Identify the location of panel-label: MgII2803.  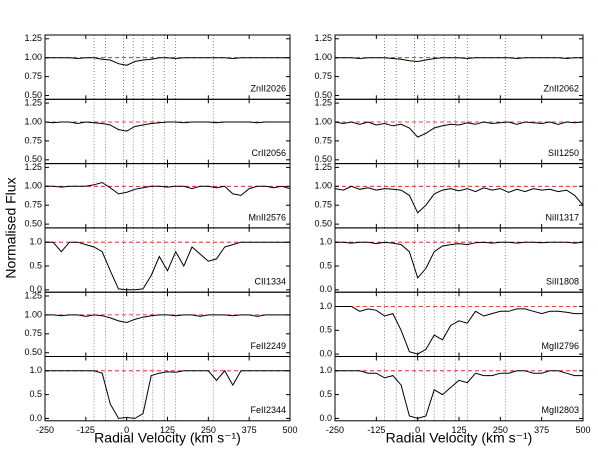
(560, 410).